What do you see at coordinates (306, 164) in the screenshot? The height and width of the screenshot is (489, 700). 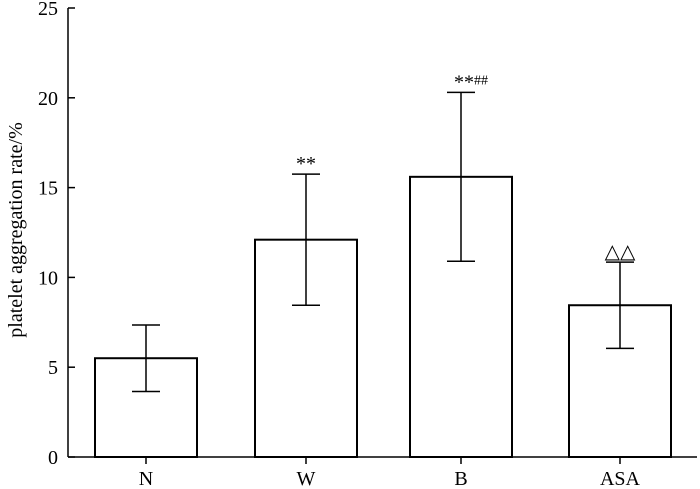 I see `significance-label: **` at bounding box center [306, 164].